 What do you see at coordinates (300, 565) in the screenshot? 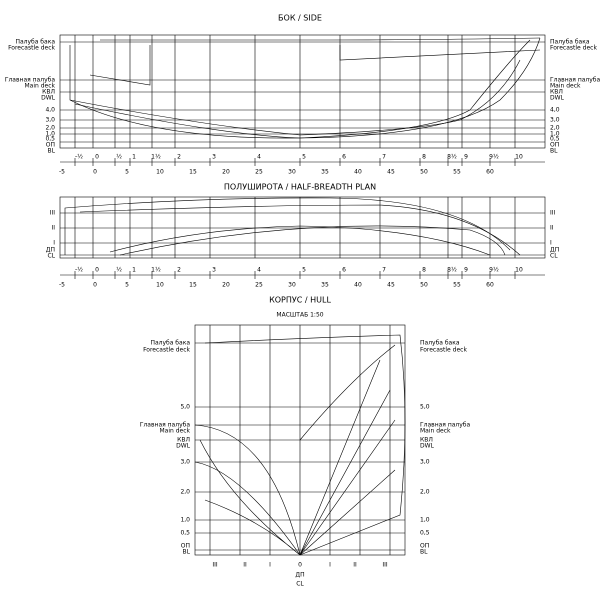
I see `buttock-label: 0` at bounding box center [300, 565].